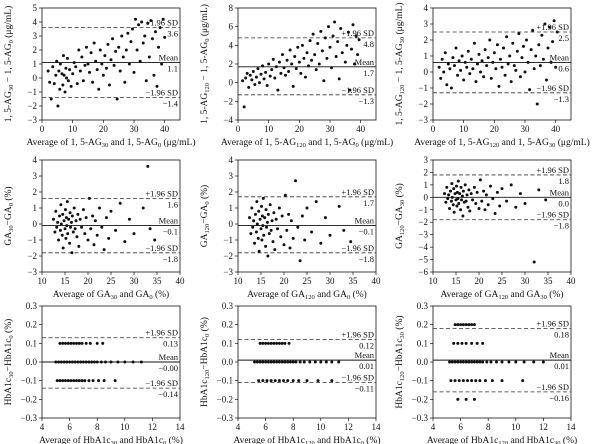 Image resolution: width=600 pixels, height=444 pixels. What do you see at coordinates (561, 99) in the screenshot?
I see `lower-sd-value: −1.3` at bounding box center [561, 99].